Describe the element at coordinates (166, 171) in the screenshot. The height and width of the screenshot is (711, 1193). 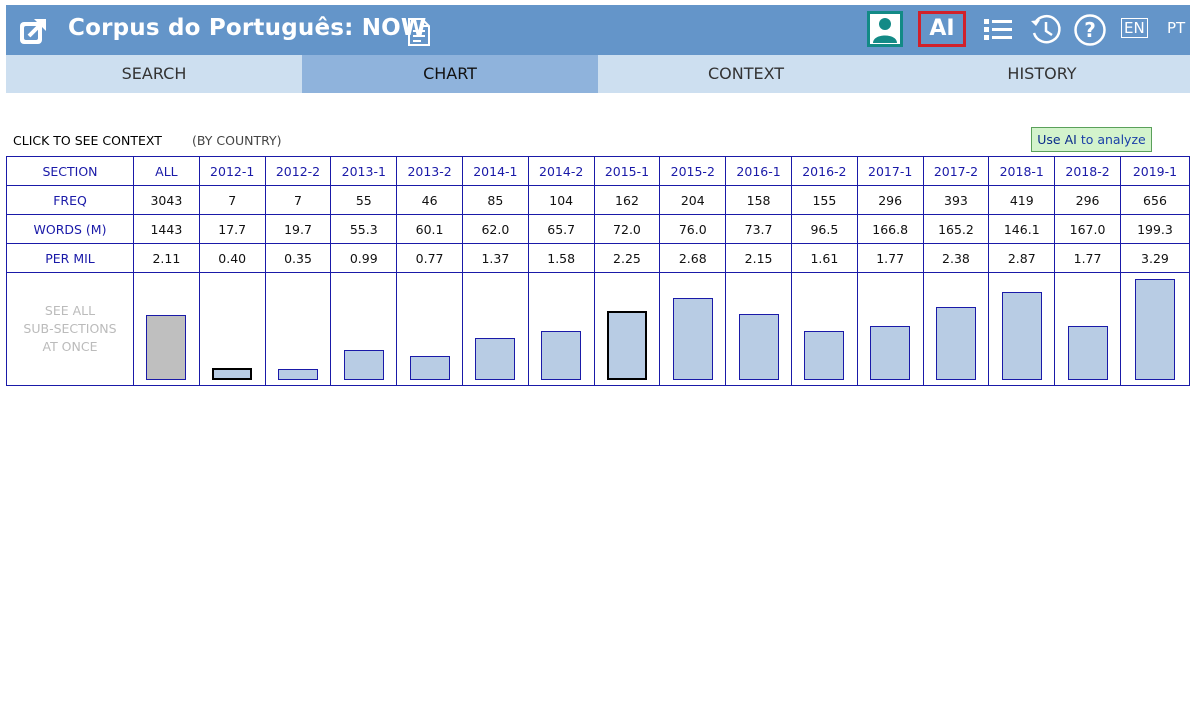
I see `section-header-all: ALL` at that location.